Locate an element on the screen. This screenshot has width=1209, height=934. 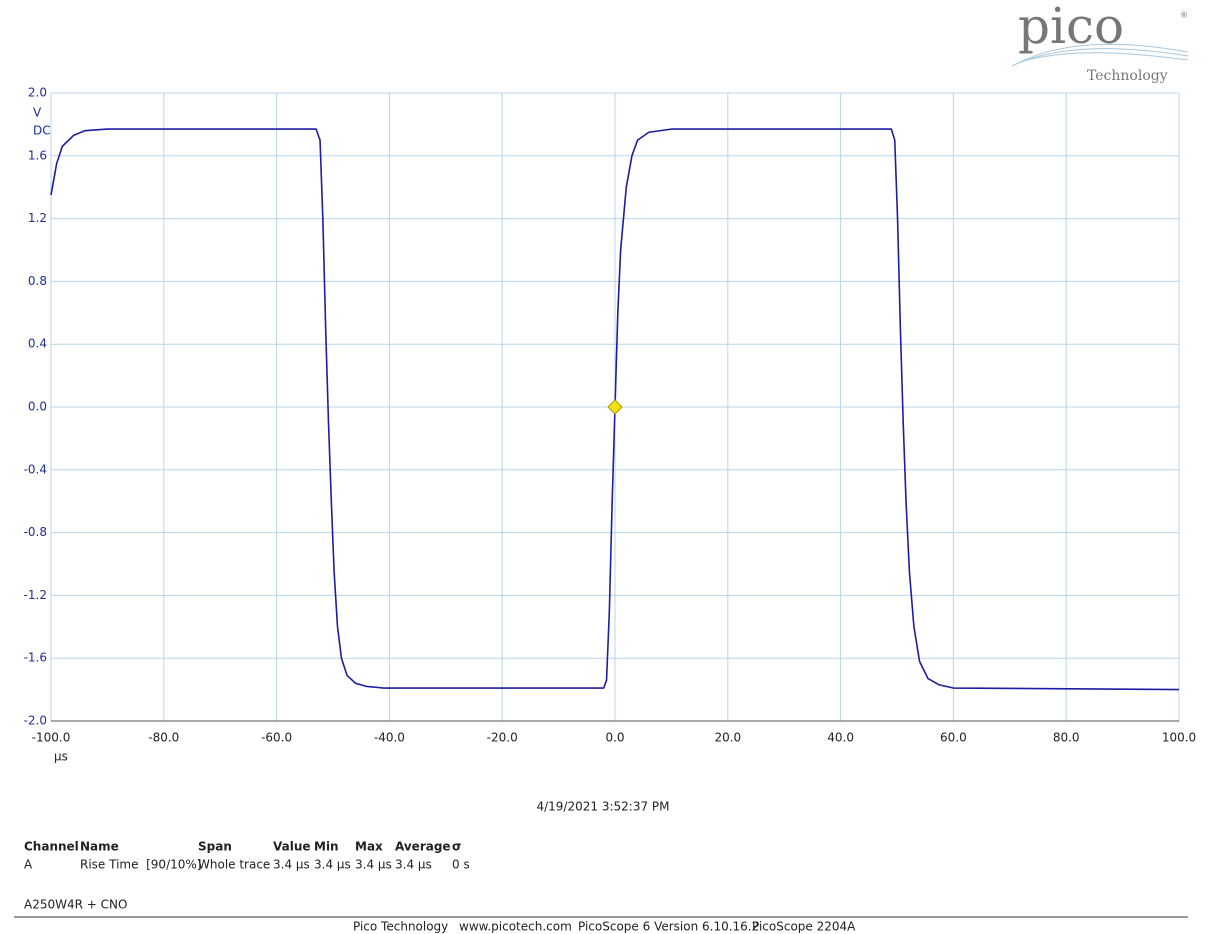
table-header: Channel is located at coordinates (51, 847).